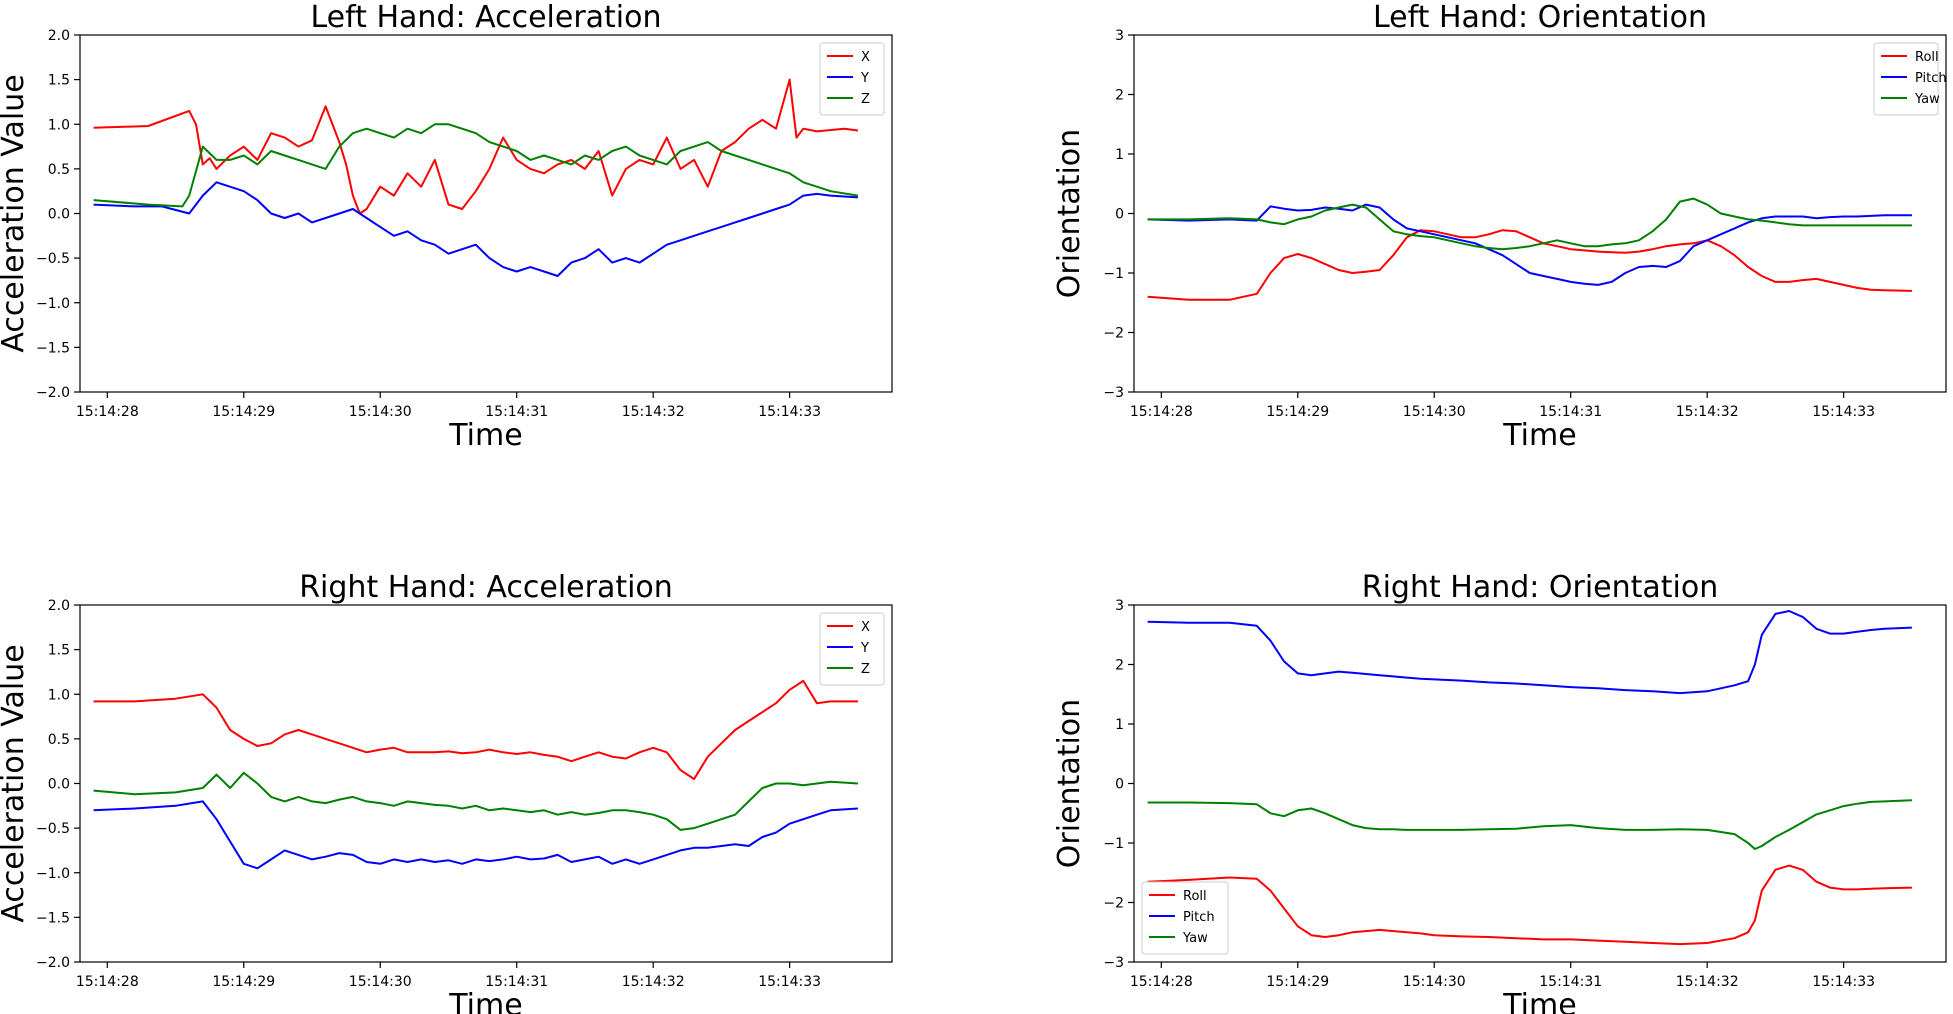 The width and height of the screenshot is (1953, 1014). What do you see at coordinates (59, 740) in the screenshot?
I see `y-tick-label: 0.5` at bounding box center [59, 740].